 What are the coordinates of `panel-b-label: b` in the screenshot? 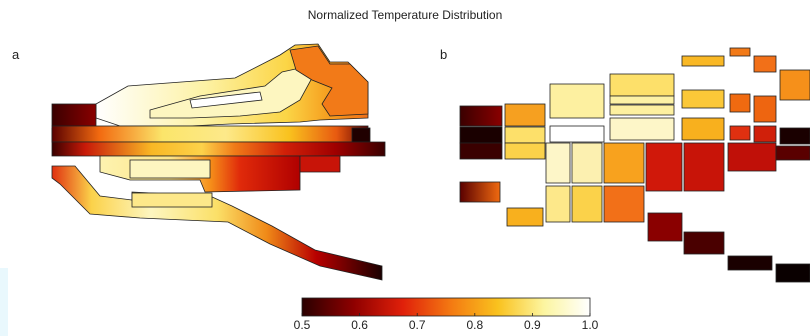 It's located at (444, 54).